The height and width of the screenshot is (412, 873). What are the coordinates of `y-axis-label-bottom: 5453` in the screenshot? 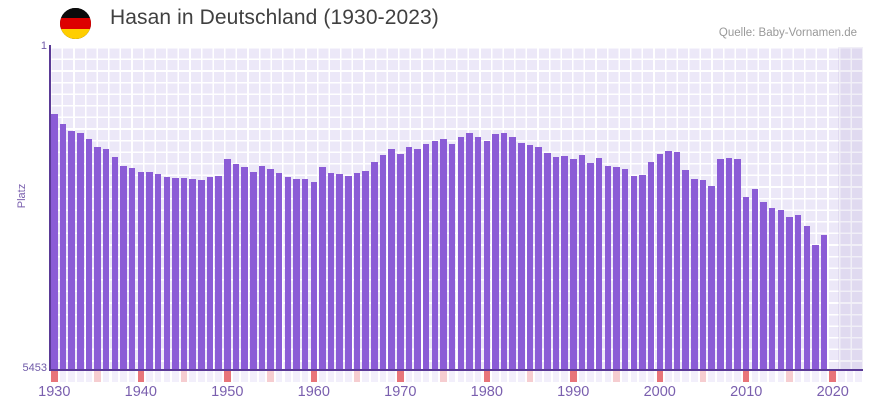 It's located at (34, 368).